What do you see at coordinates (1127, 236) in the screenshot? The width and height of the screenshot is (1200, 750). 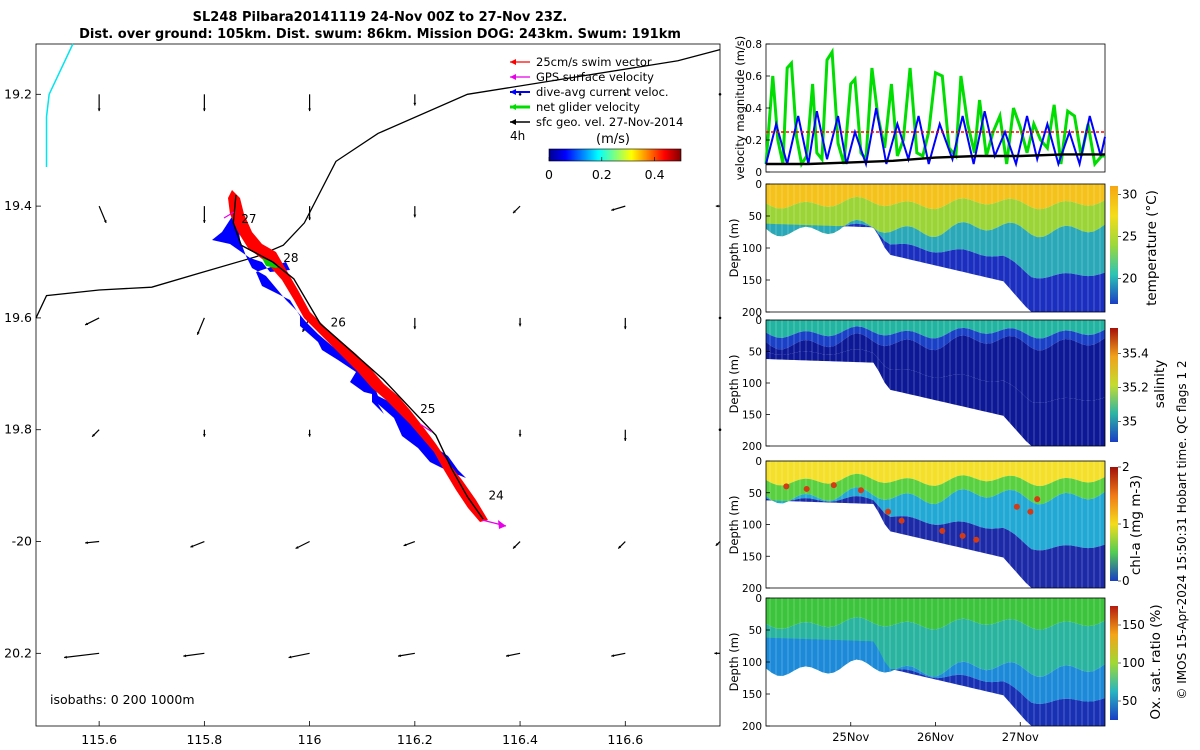 I see `temperature-colorbar-ticks: 20 25 30` at bounding box center [1127, 236].